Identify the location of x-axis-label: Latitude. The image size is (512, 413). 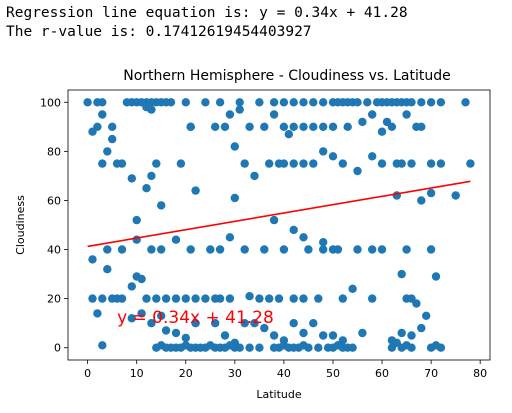
(279, 394).